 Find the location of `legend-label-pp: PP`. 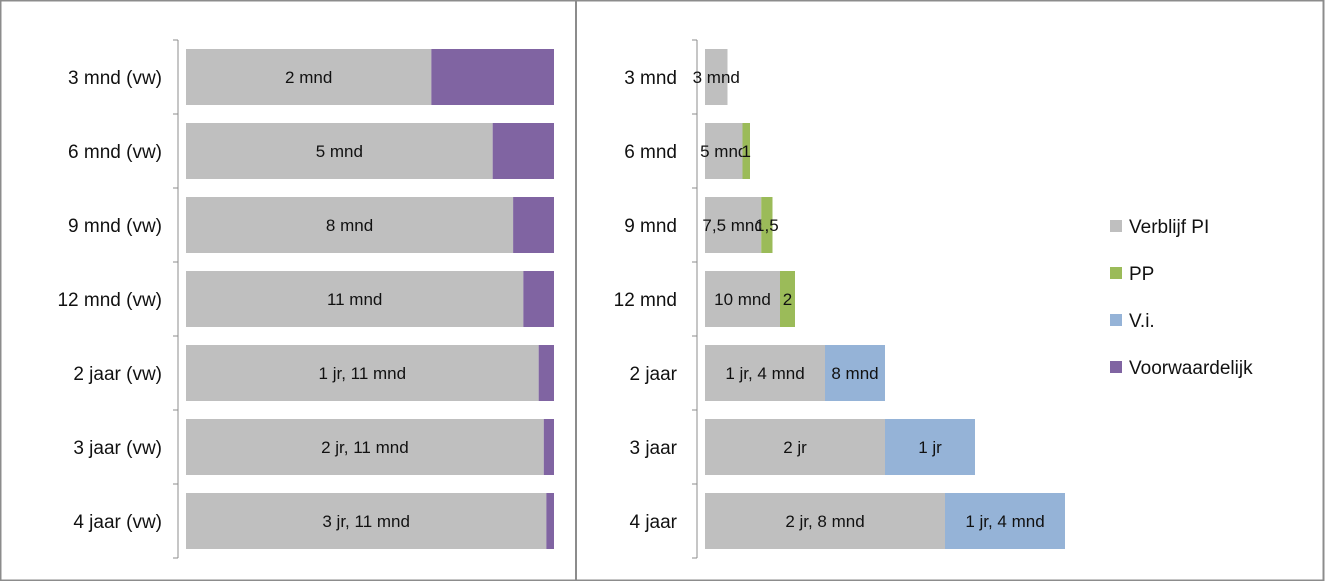

legend-label-pp: PP is located at coordinates (1141, 274).